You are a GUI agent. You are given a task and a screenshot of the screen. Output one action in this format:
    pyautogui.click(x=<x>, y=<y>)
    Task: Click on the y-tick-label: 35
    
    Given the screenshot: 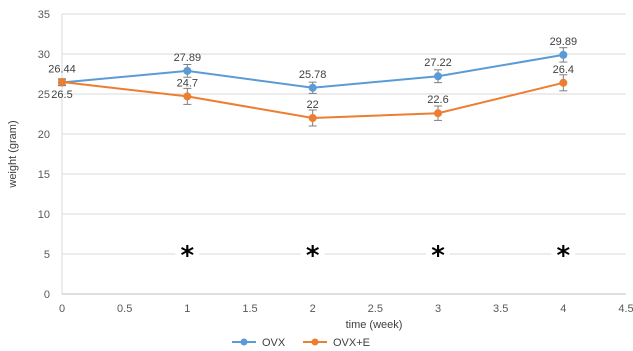 What is the action you would take?
    pyautogui.click(x=44, y=15)
    